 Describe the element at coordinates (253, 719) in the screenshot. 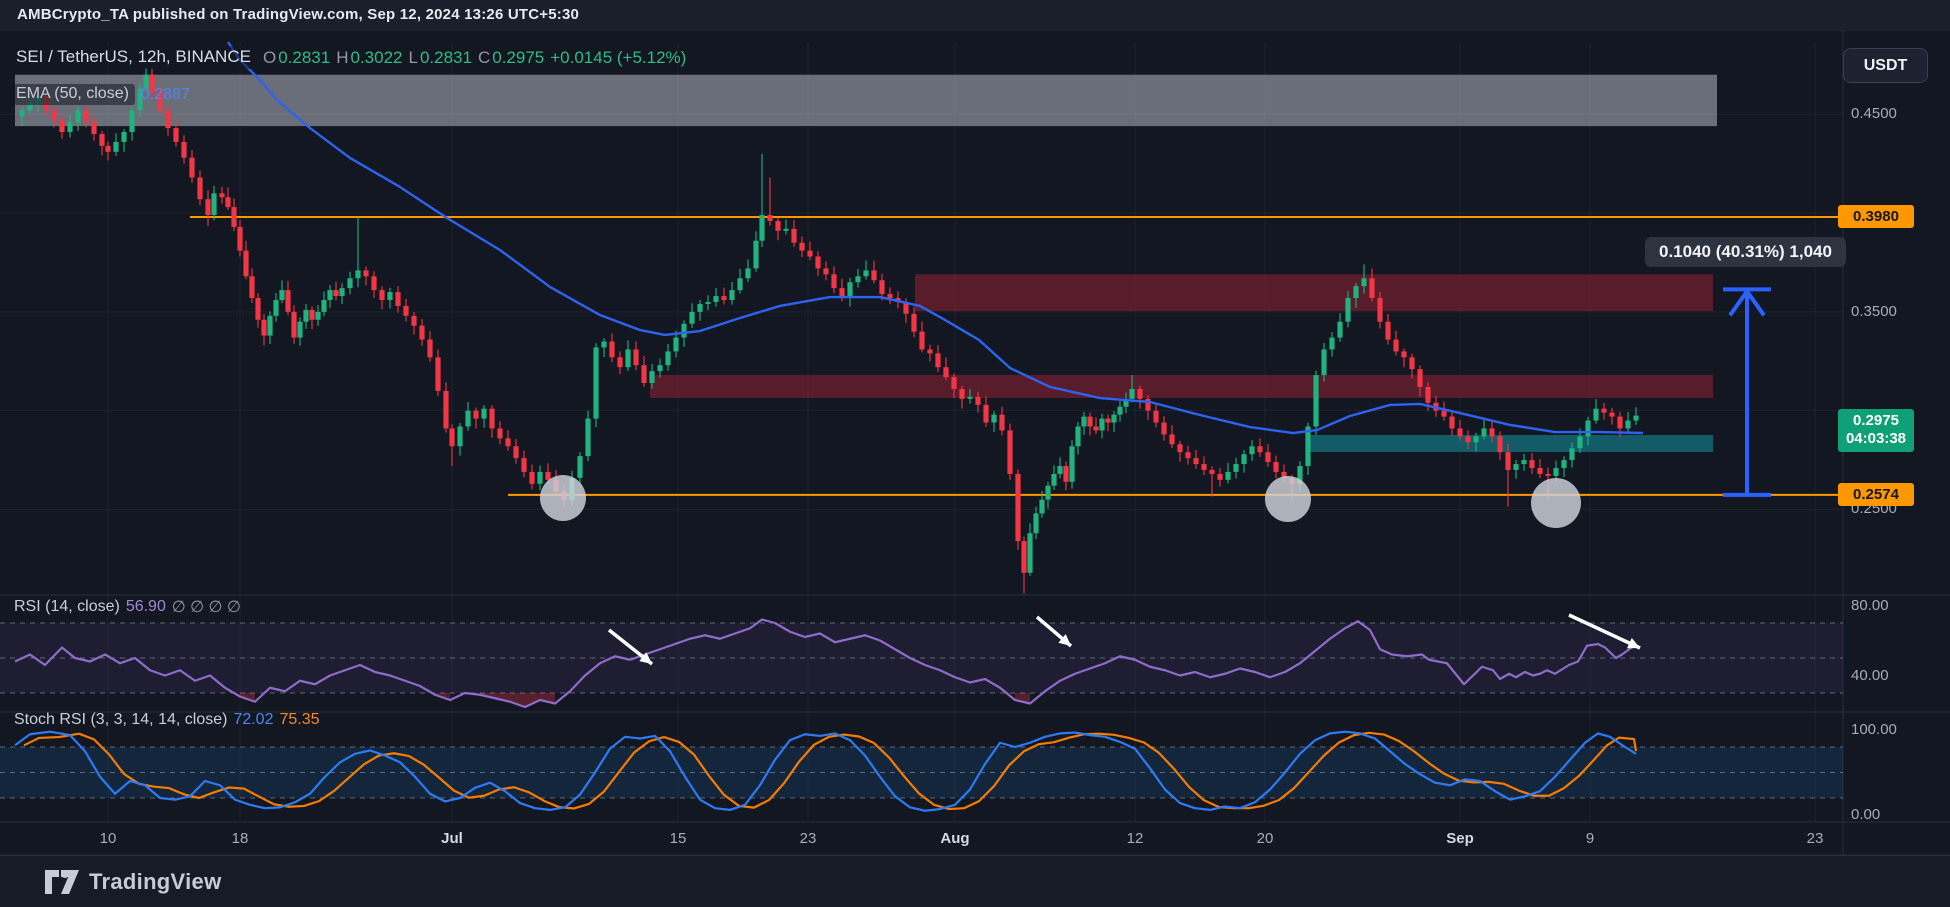

I see `stoch-k-value: 72.02` at that location.